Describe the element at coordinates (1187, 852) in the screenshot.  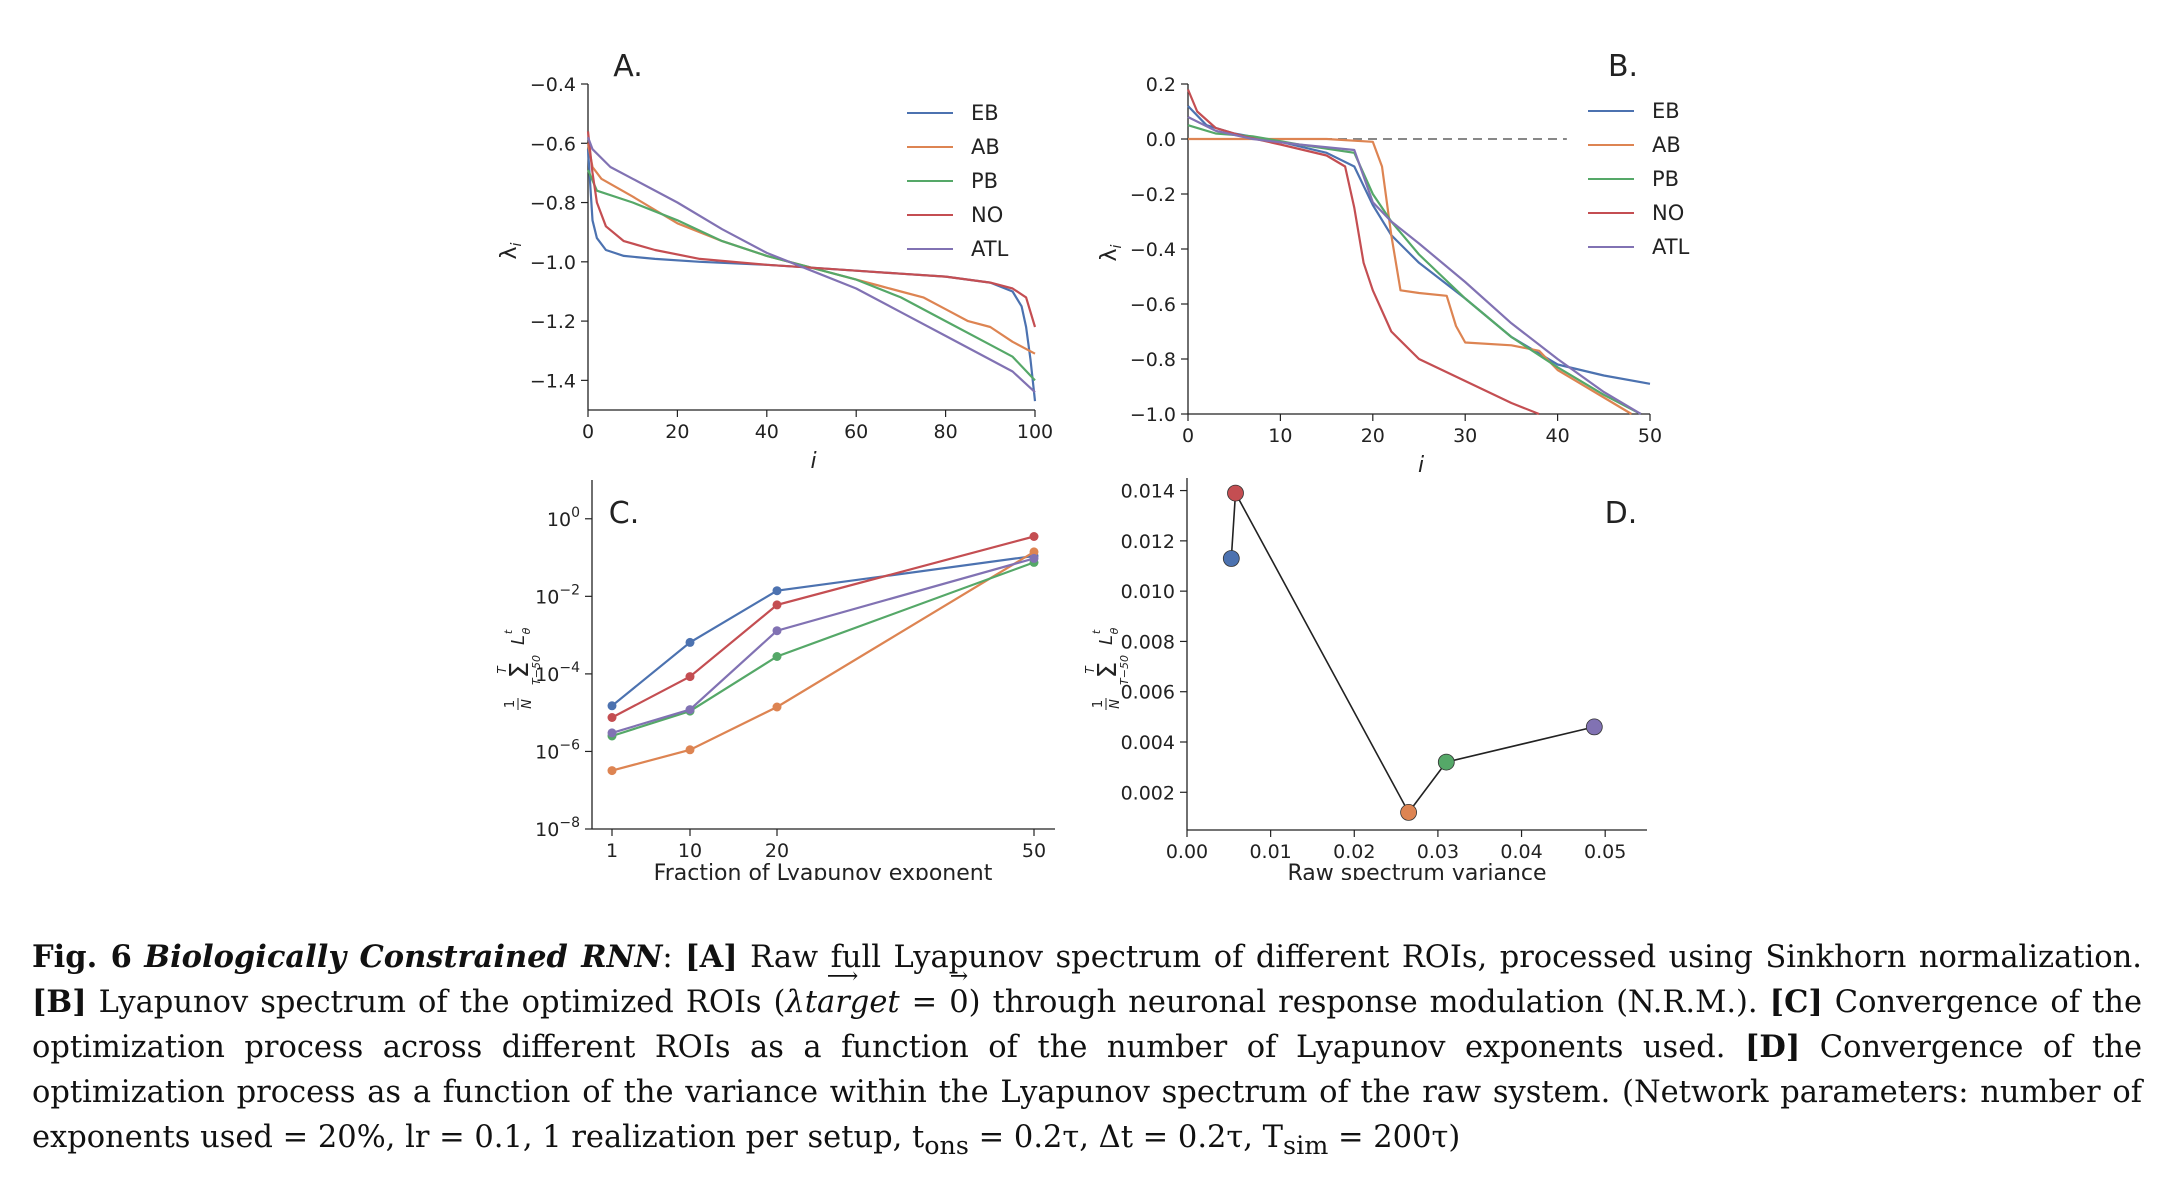
I see `x-tick-label: 0.00` at that location.